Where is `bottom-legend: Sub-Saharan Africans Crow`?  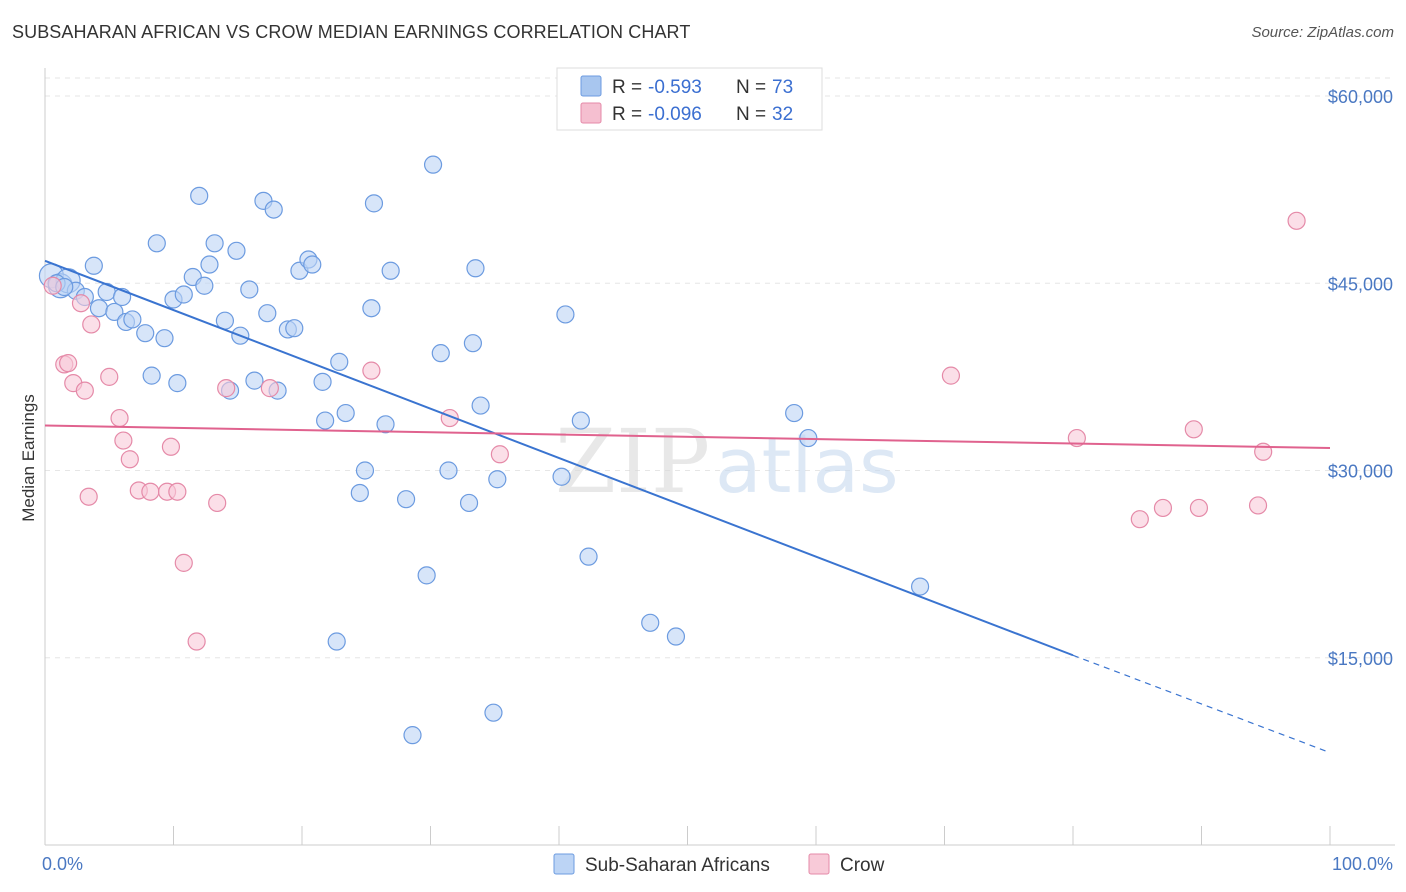 bottom-legend: Sub-Saharan Africans Crow is located at coordinates (719, 864).